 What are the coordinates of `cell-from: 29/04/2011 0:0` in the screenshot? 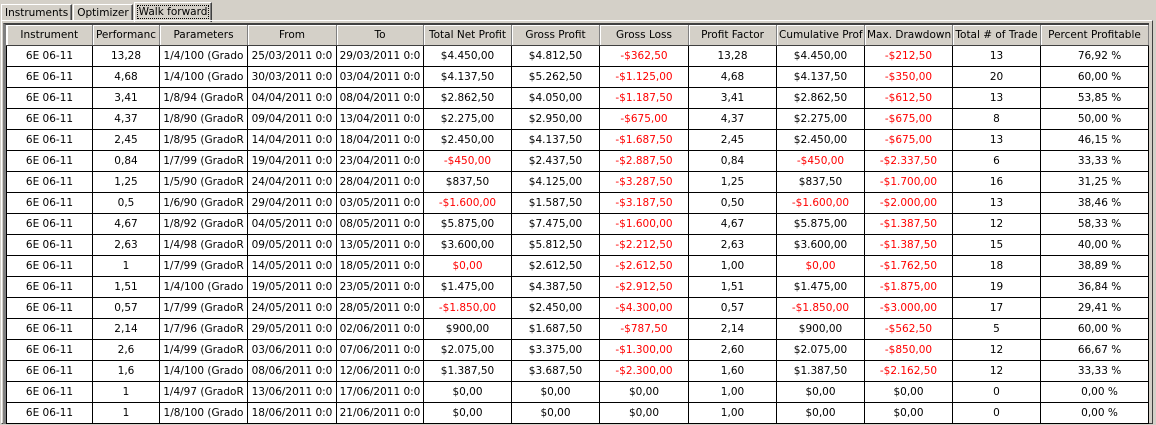 It's located at (292, 203).